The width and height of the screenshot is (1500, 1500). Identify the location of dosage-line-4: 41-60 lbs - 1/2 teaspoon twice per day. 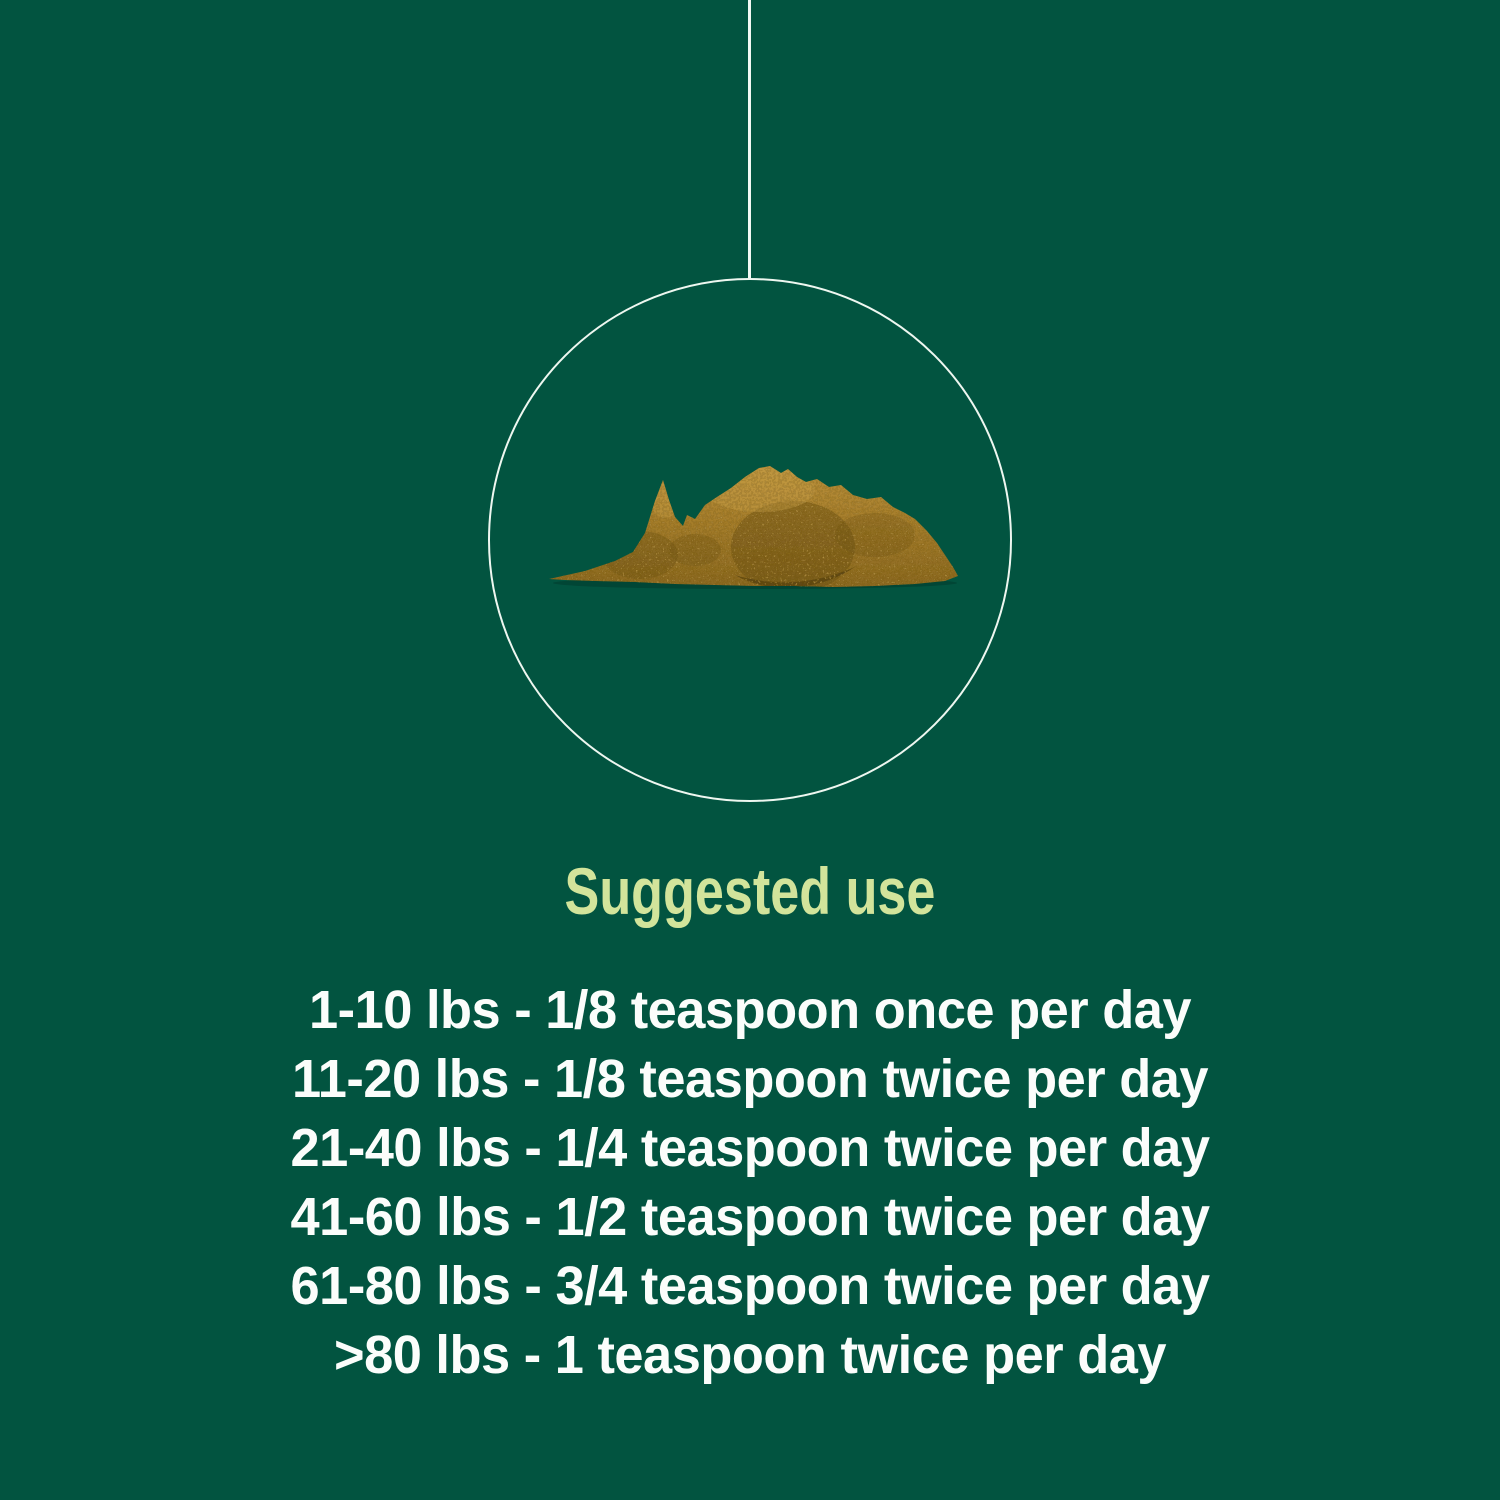
(750, 1217).